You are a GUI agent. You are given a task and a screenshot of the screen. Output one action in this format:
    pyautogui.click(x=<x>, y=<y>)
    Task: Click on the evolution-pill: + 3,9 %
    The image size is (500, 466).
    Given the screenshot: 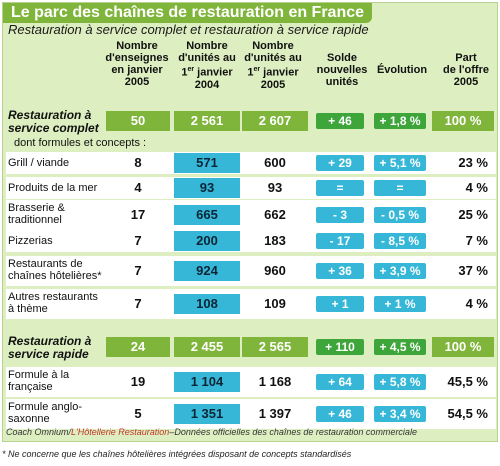 What is the action you would take?
    pyautogui.click(x=400, y=271)
    